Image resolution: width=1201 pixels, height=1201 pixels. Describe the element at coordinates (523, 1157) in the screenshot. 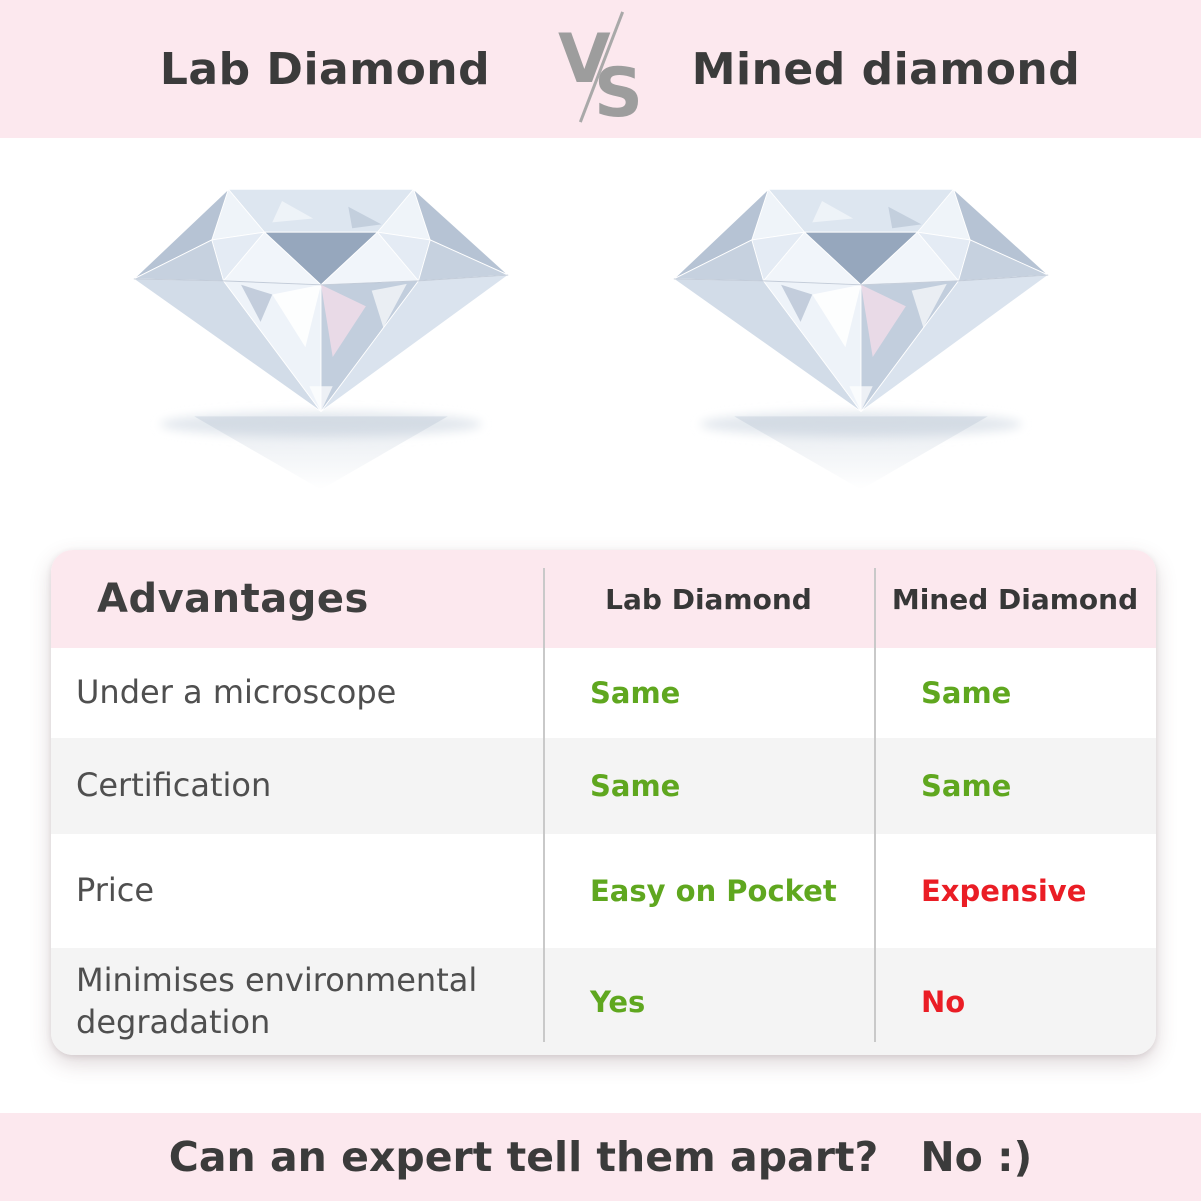

I see `footer-question: Can an expert tell them apart?` at that location.